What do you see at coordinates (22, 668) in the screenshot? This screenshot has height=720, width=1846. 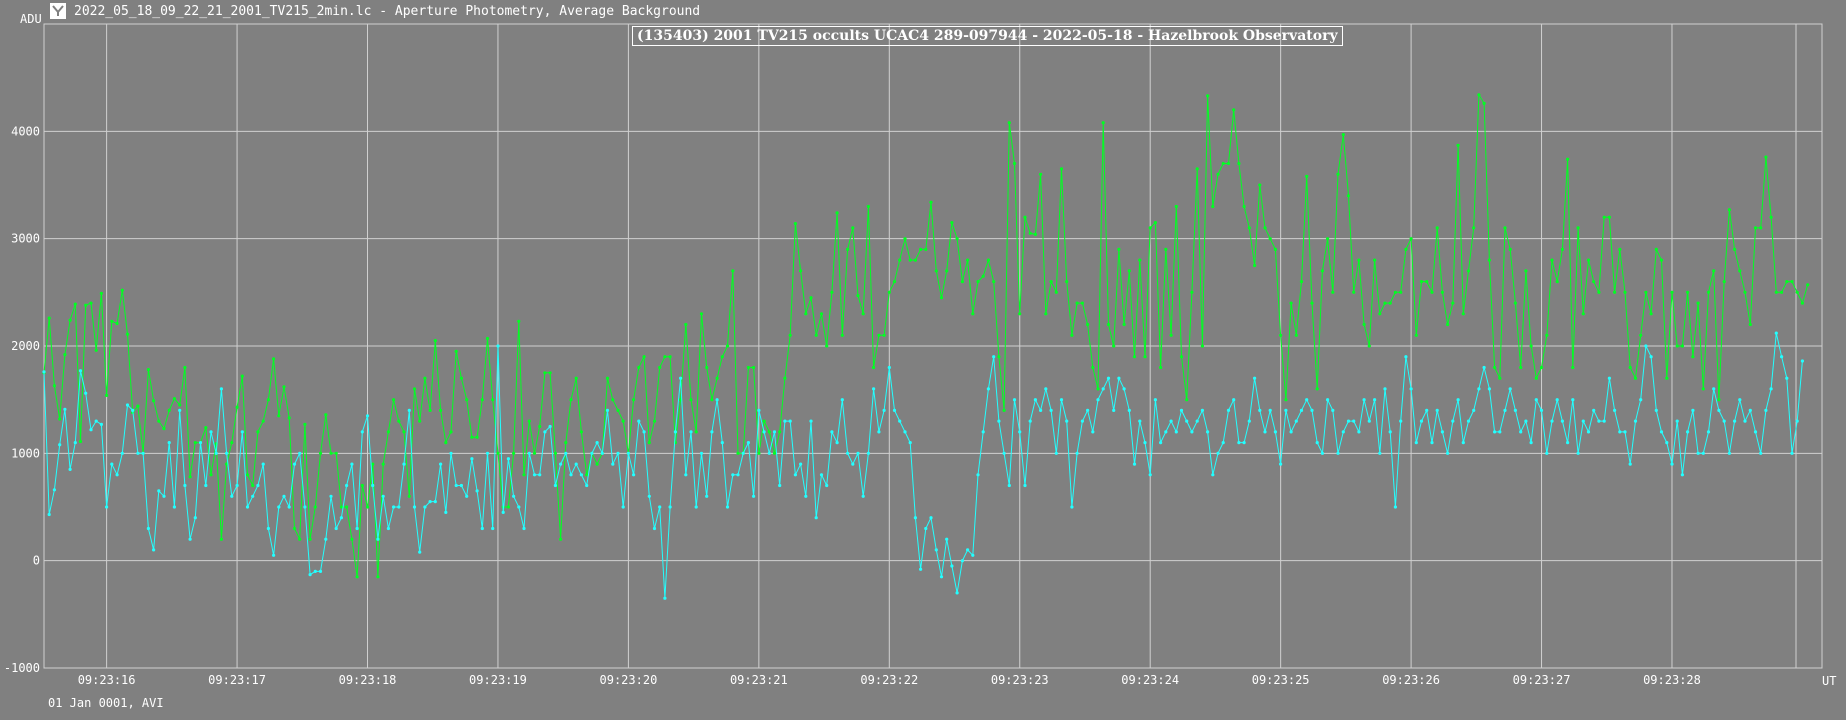 I see `y-tick-label: -1000` at bounding box center [22, 668].